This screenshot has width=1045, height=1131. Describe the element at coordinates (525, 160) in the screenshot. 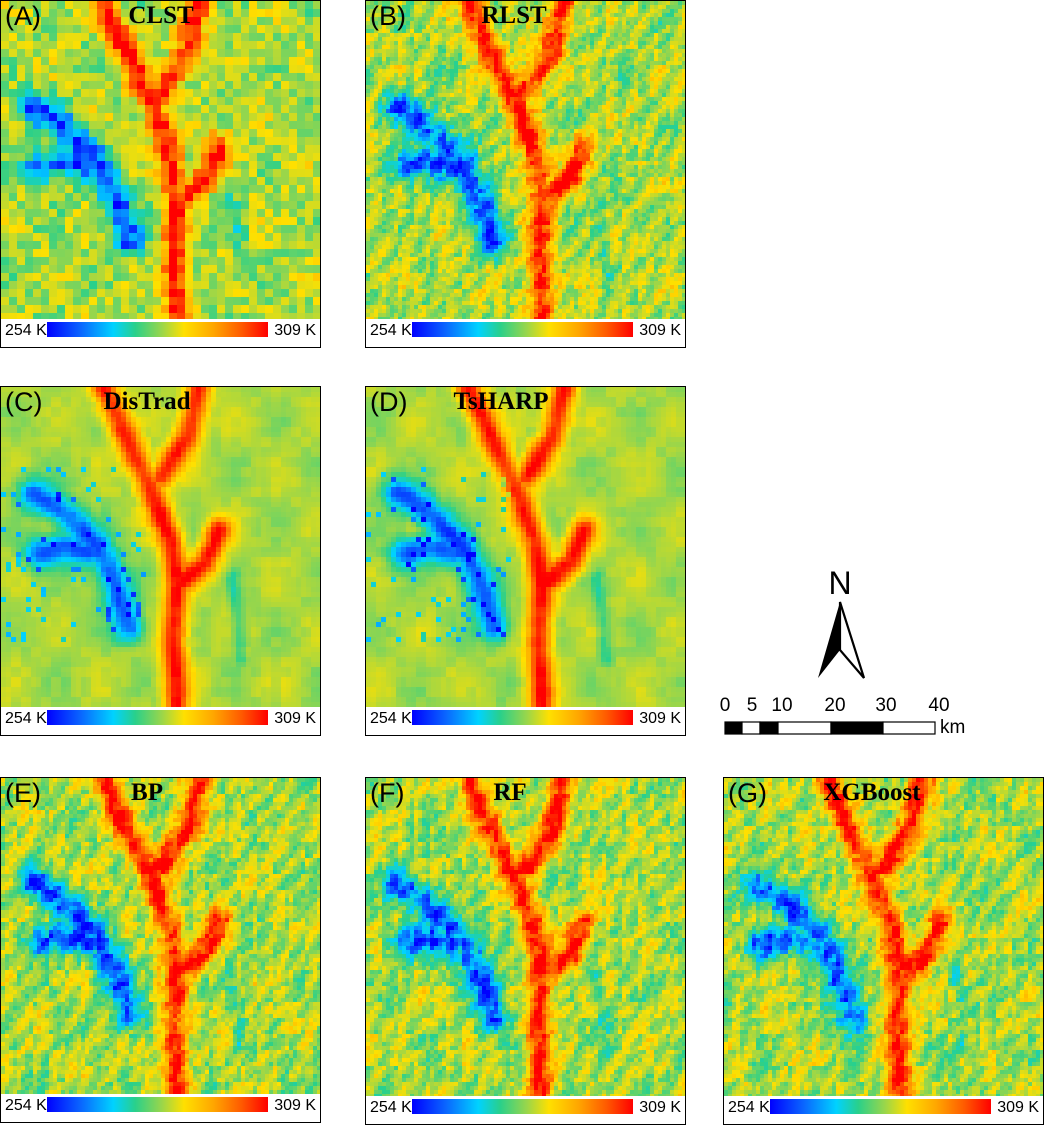

I see `lst-map-b` at that location.